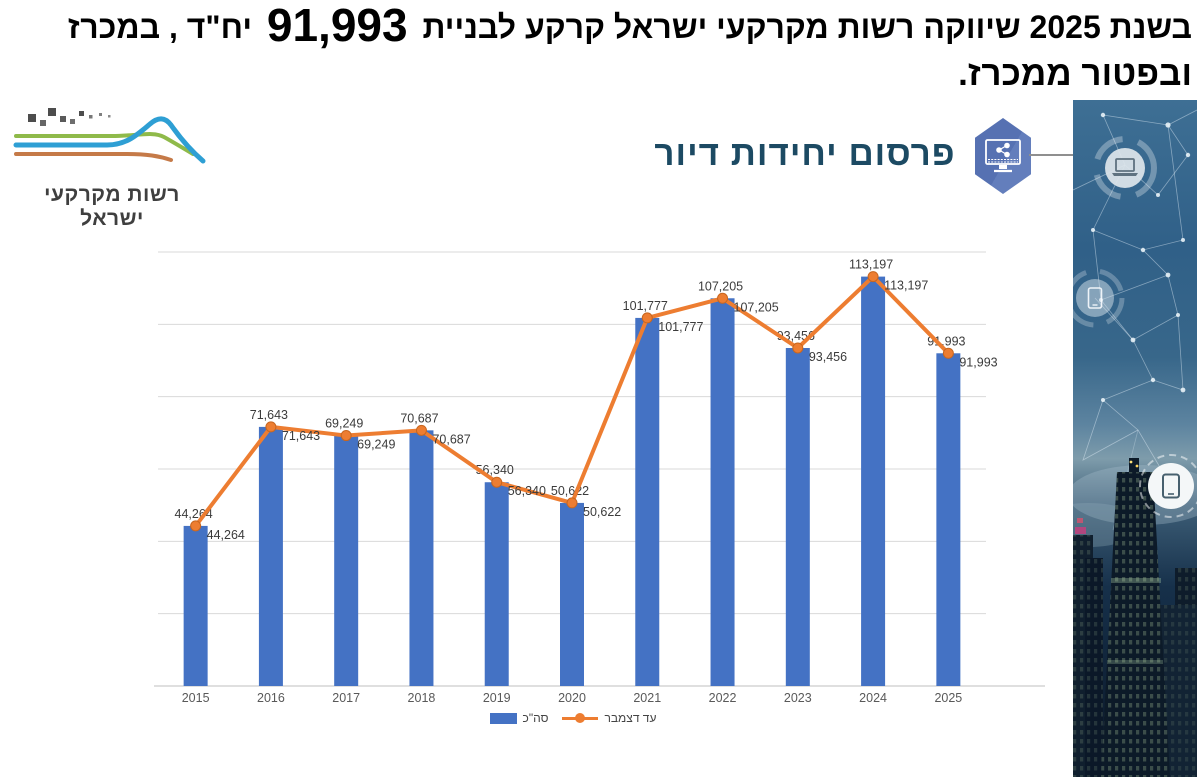 Image resolution: width=1200 pixels, height=777 pixels. I want to click on bar-label: 101,777, so click(645, 306).